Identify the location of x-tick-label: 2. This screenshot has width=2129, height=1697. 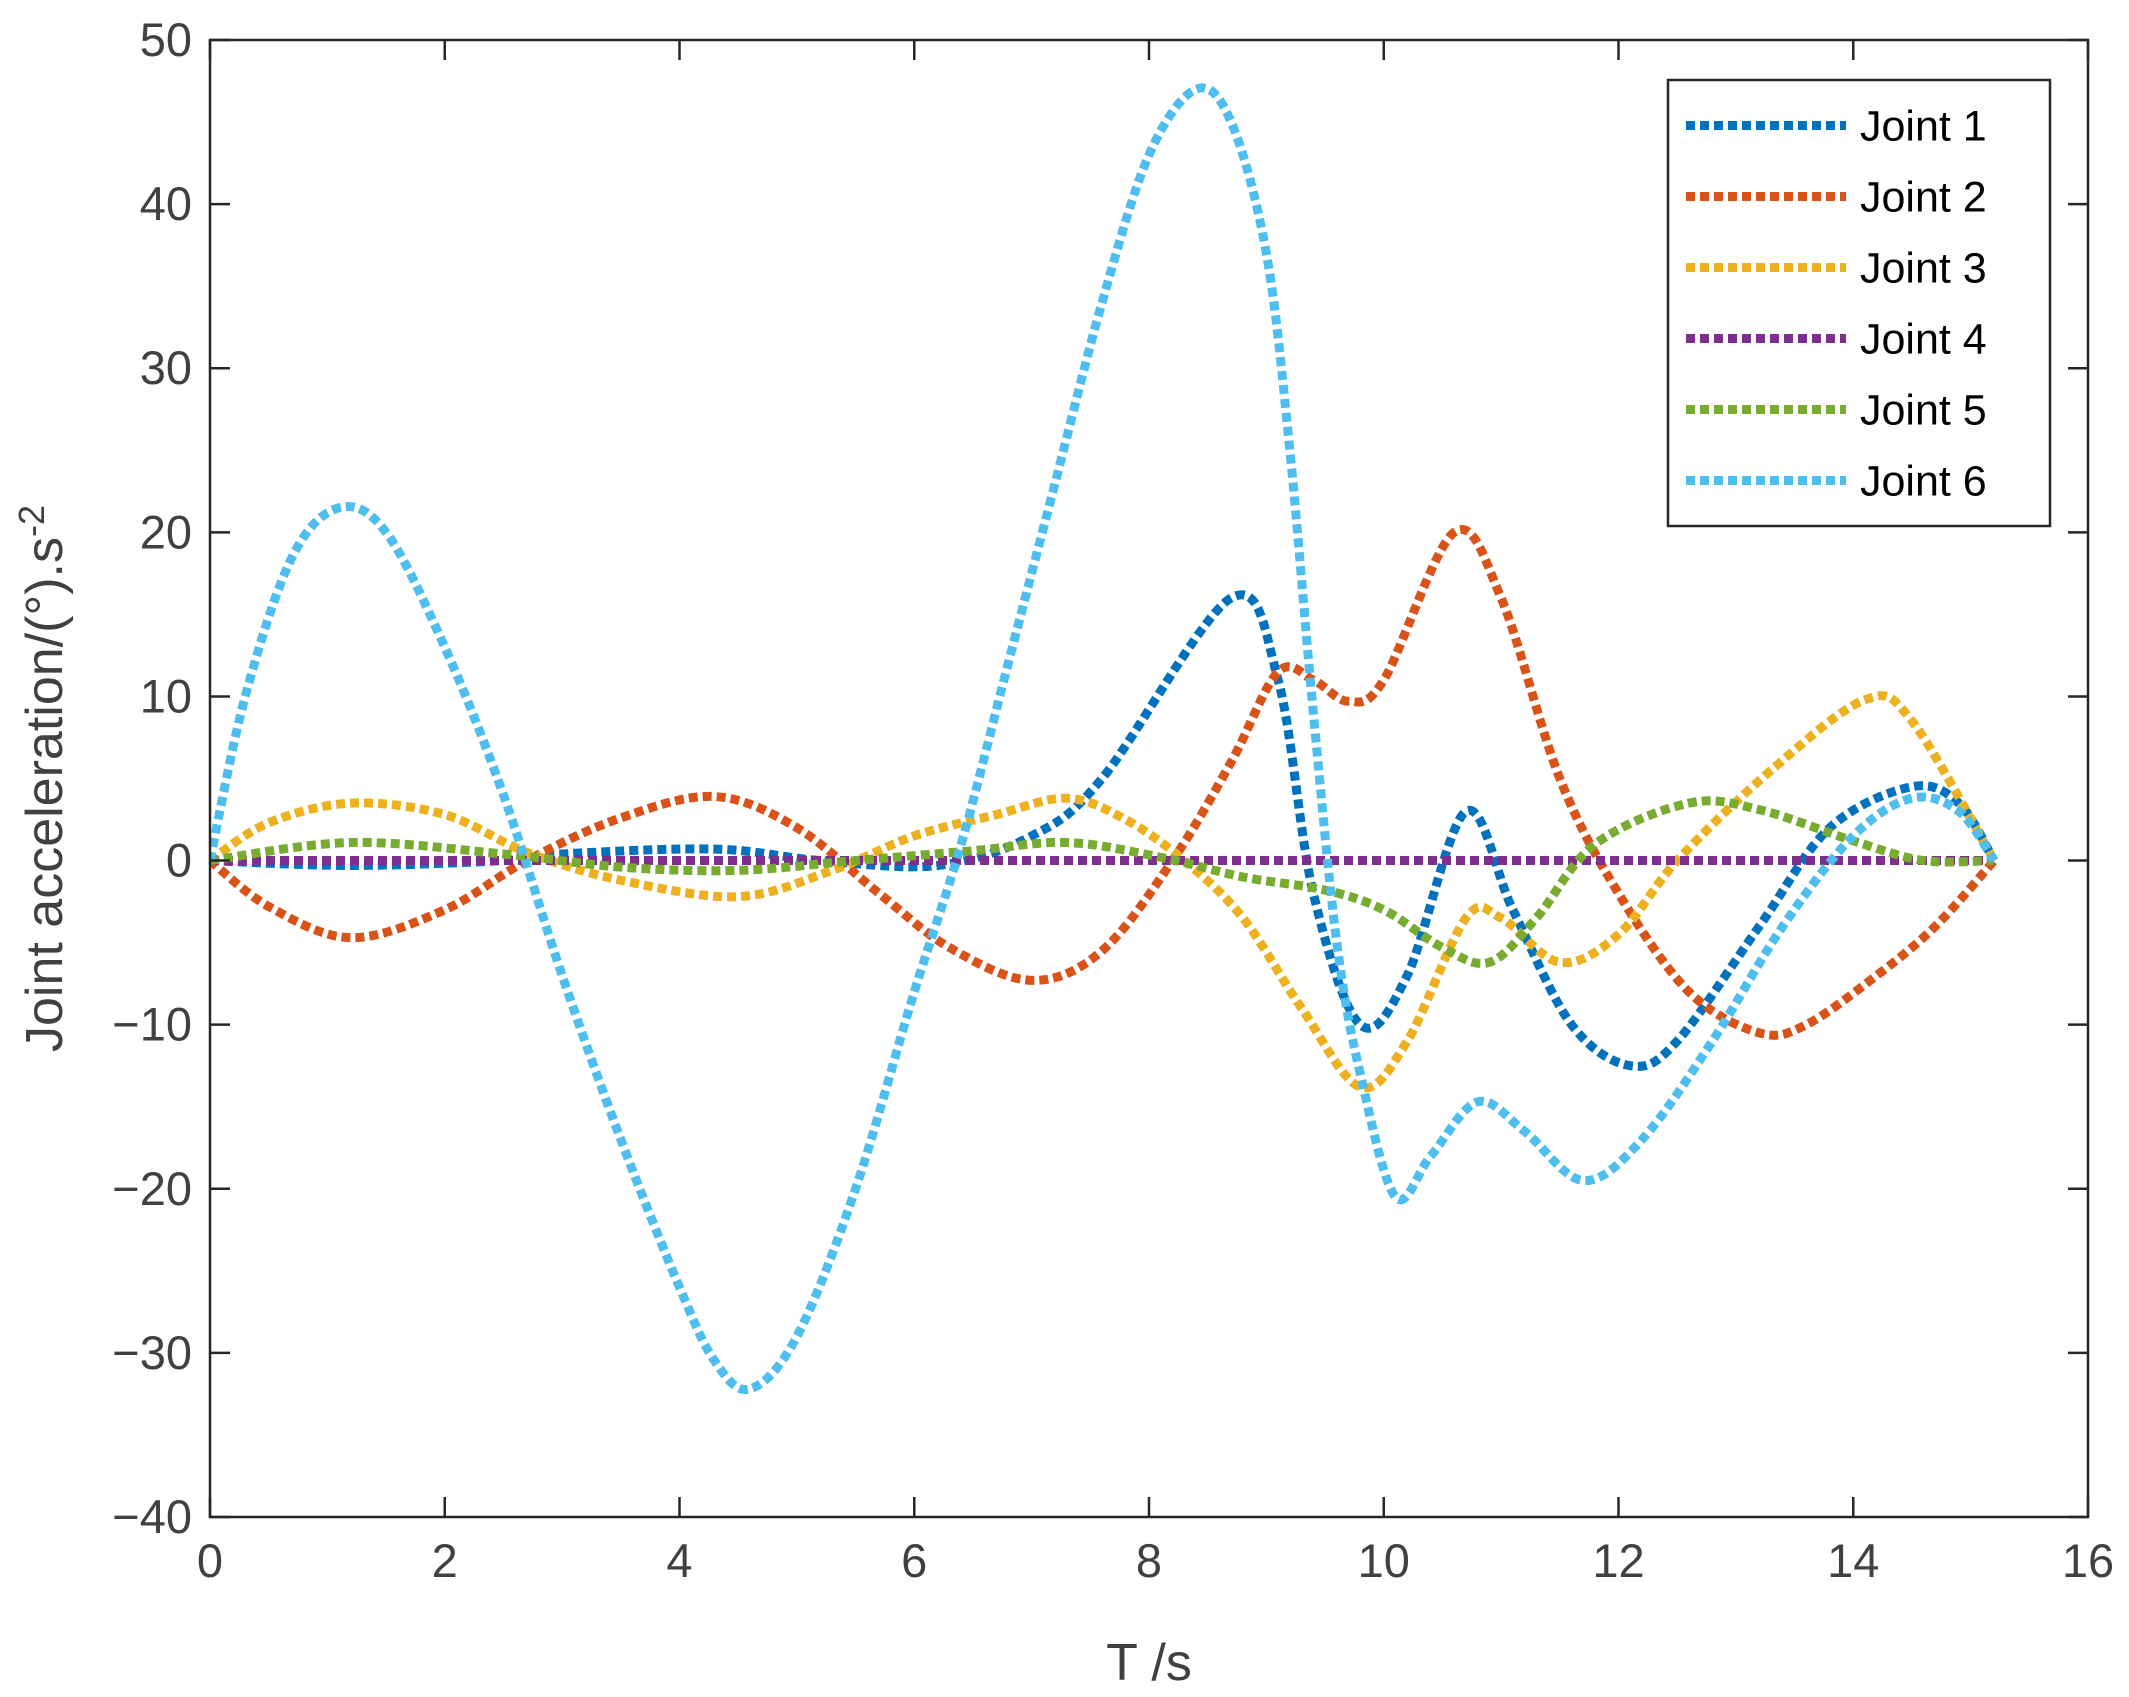
(445, 1560).